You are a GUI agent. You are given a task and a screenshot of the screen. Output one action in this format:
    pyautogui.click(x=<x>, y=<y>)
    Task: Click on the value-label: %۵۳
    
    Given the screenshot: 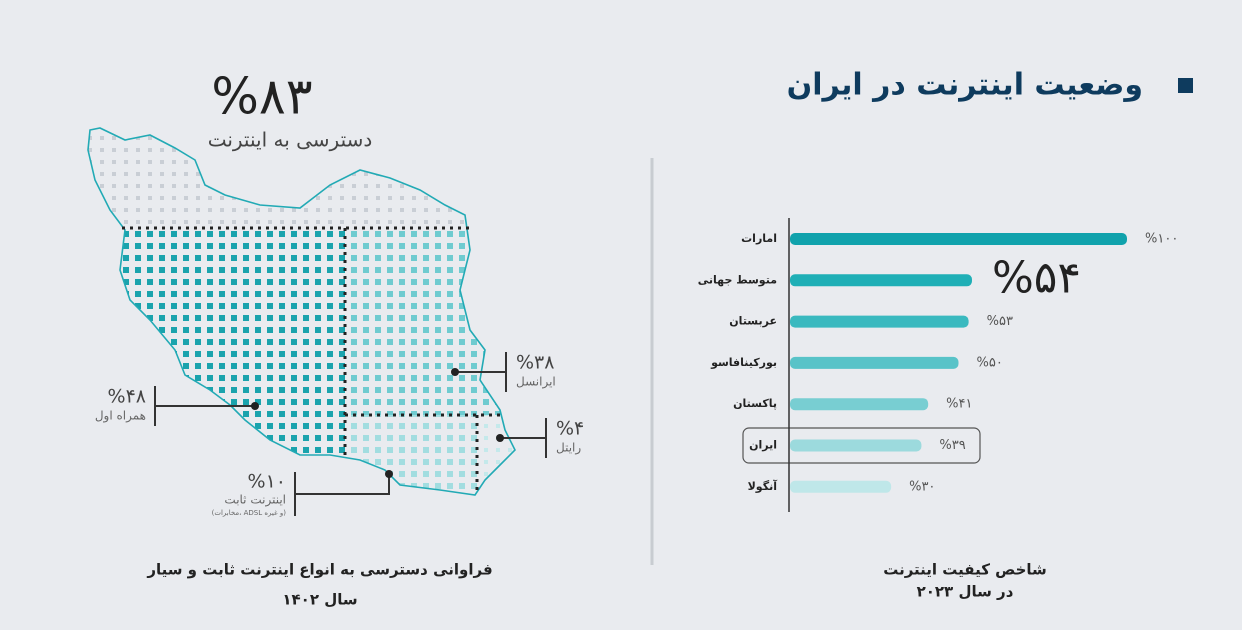 What is the action you would take?
    pyautogui.click(x=1000, y=321)
    